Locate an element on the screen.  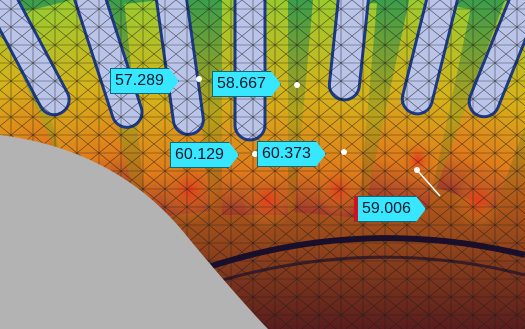
probe-label-5: 59.006 is located at coordinates (390, 209).